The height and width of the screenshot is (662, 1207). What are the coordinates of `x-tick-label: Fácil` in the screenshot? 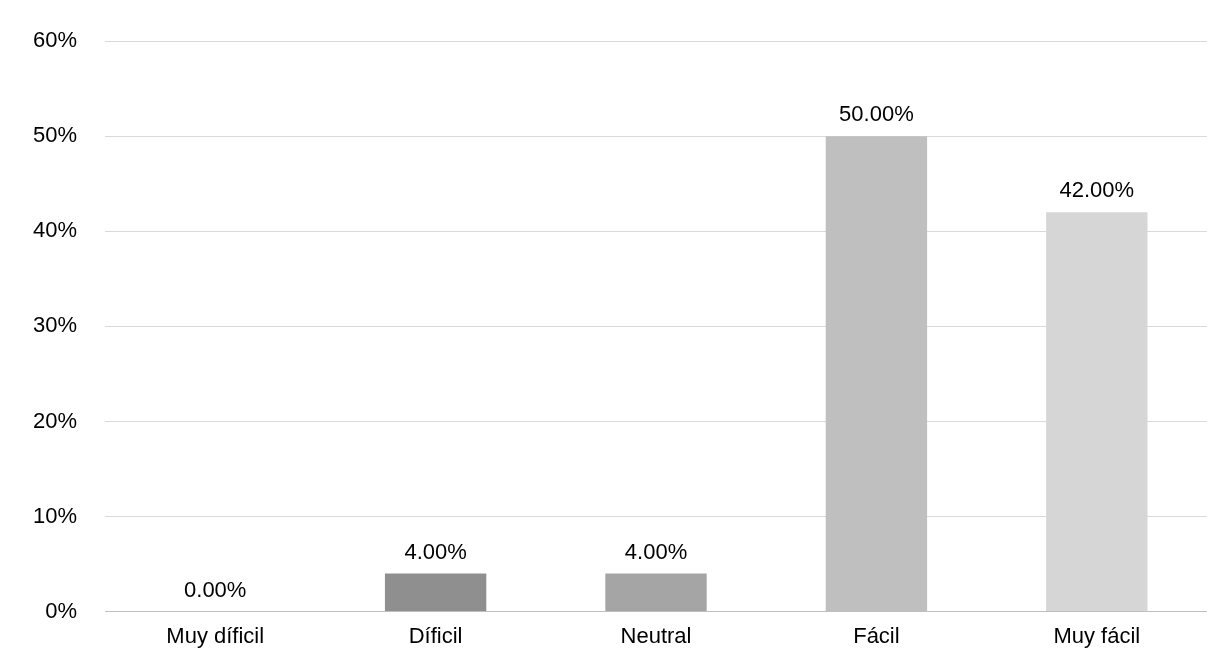 It's located at (876, 635).